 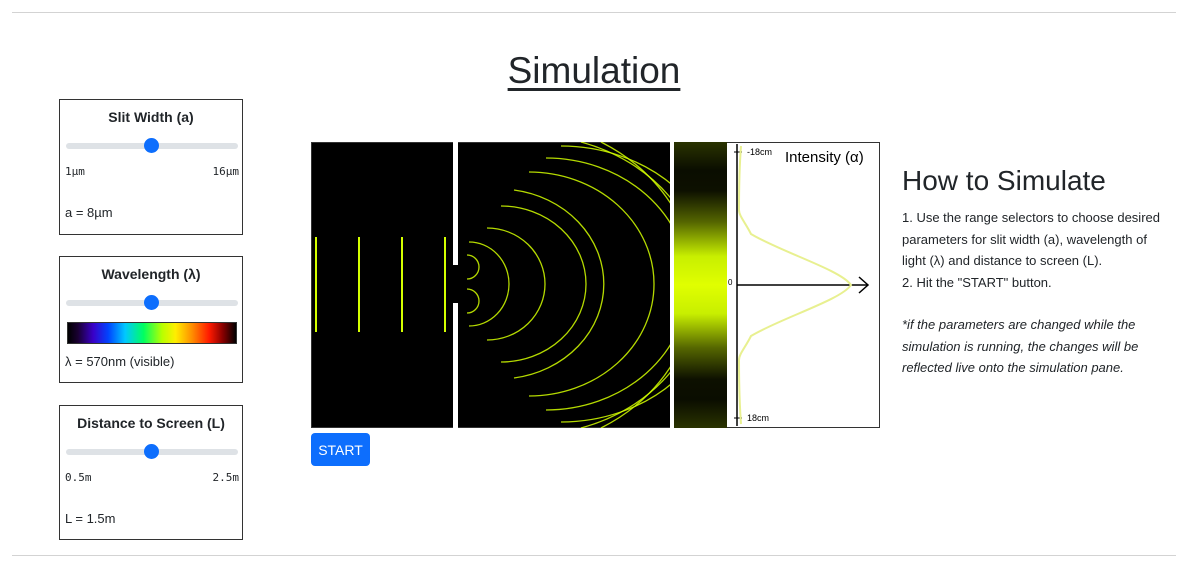 I want to click on distance-min-label: 0.5m, so click(x=78, y=477).